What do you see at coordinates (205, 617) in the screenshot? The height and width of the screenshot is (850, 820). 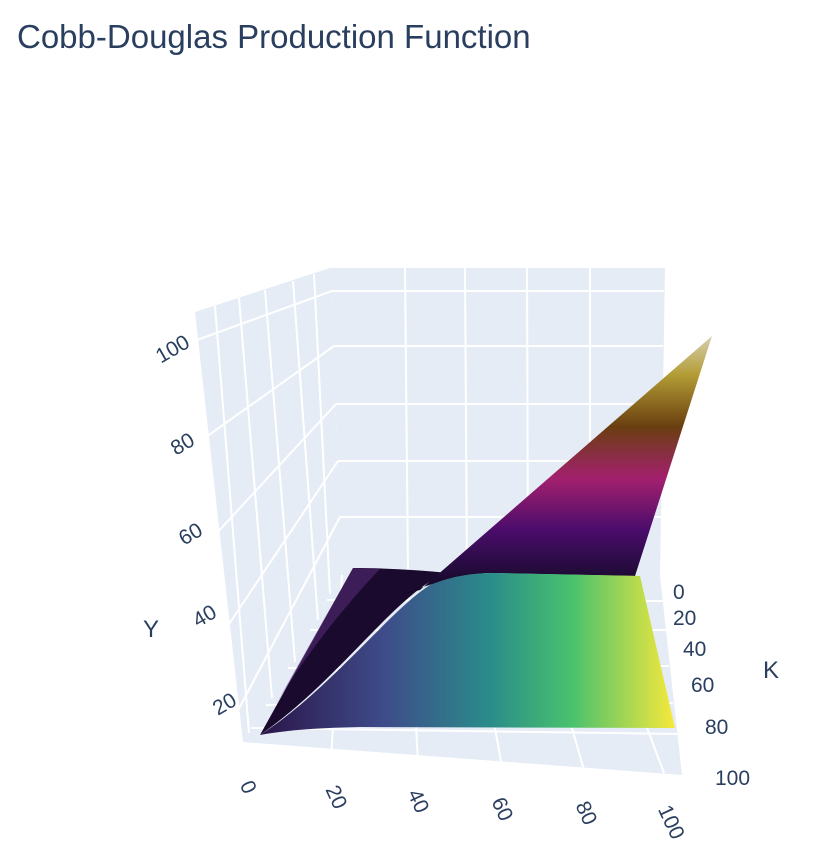 I see `y-tick-label: 40` at bounding box center [205, 617].